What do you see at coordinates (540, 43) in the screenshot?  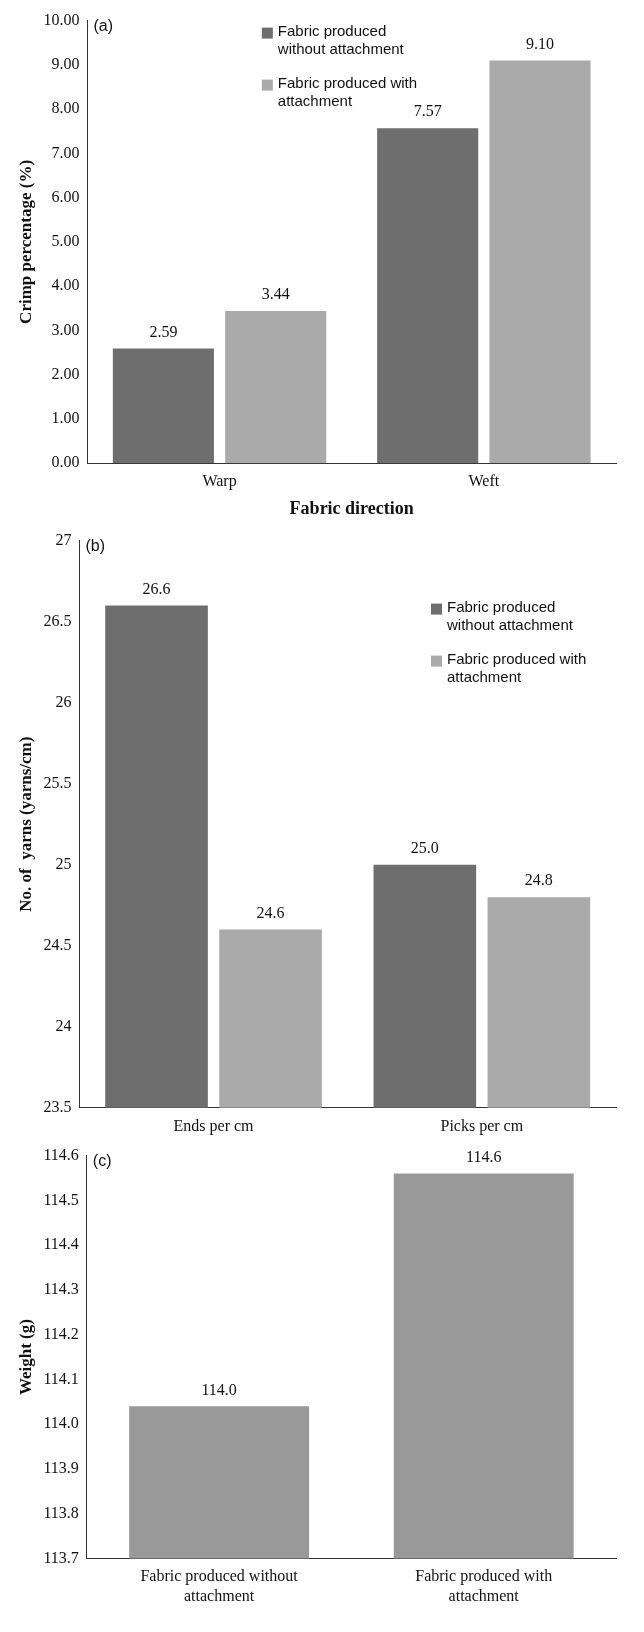 I see `data-label: 9.10` at bounding box center [540, 43].